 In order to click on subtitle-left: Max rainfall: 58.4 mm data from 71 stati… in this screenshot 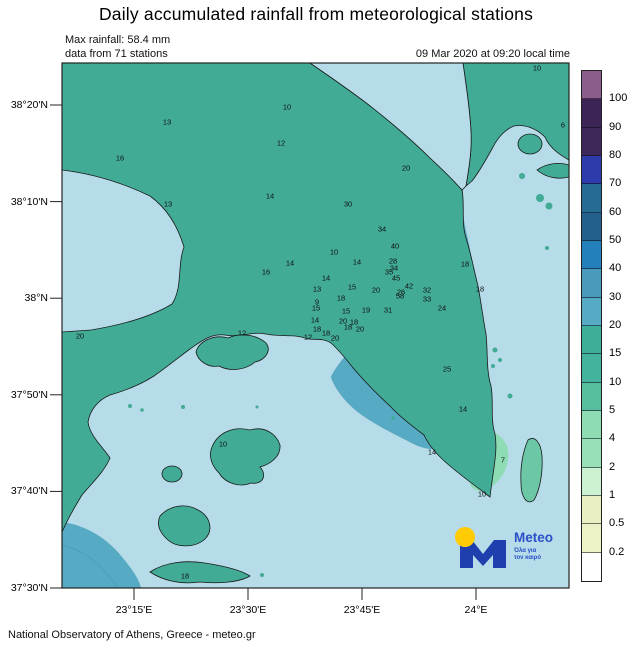, I will do `click(117, 47)`.